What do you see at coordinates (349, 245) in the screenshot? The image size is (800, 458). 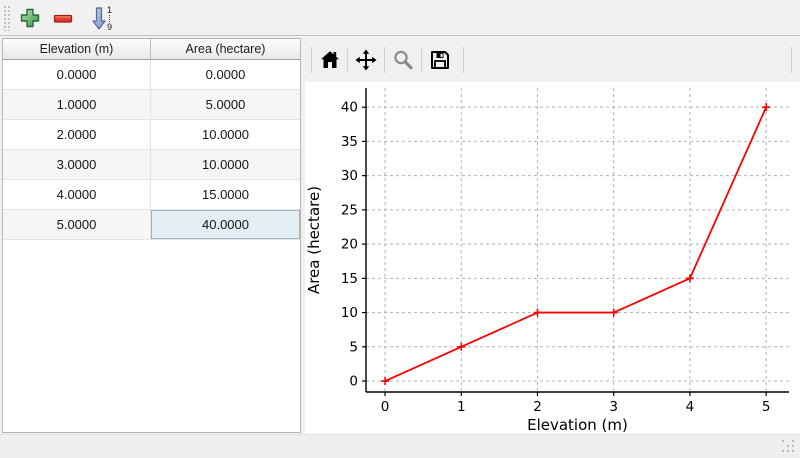 I see `y-tick-label: 20` at bounding box center [349, 245].